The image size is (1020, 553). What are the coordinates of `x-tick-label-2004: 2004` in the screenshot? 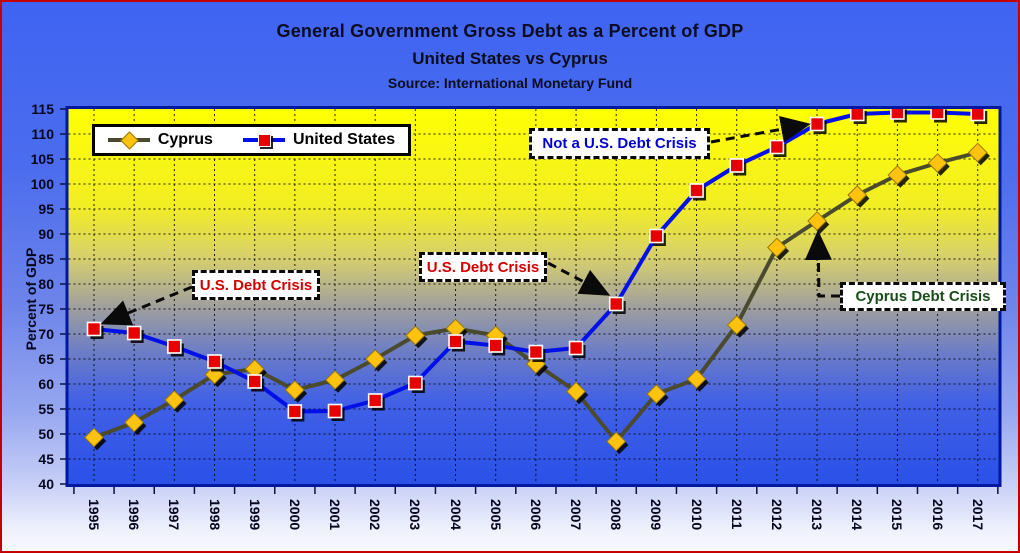 It's located at (455, 515).